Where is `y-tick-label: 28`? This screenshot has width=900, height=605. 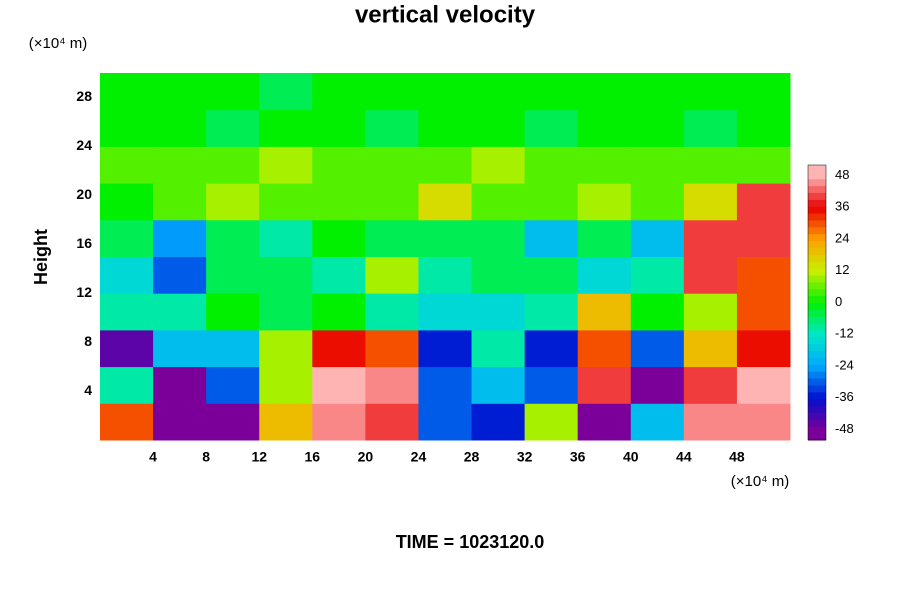 y-tick-label: 28 is located at coordinates (84, 96).